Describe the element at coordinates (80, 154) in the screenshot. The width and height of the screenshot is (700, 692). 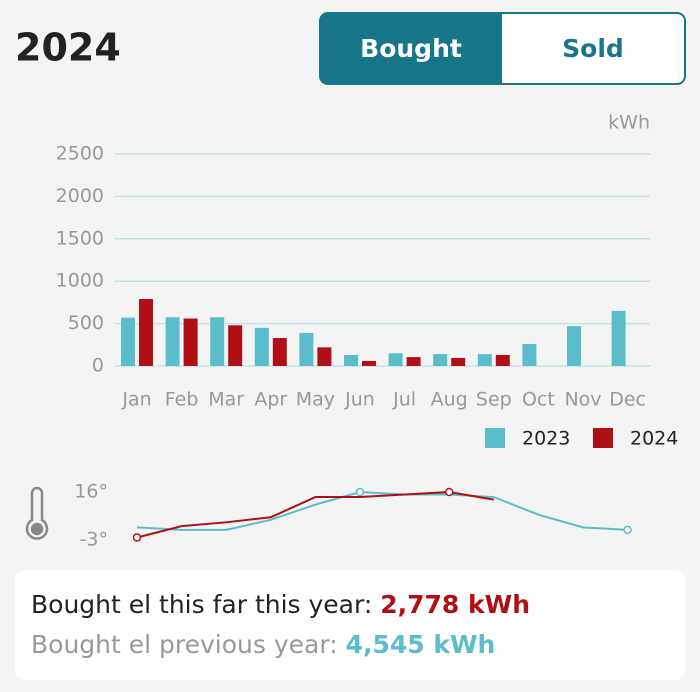
I see `y-tick-label: 2500` at that location.